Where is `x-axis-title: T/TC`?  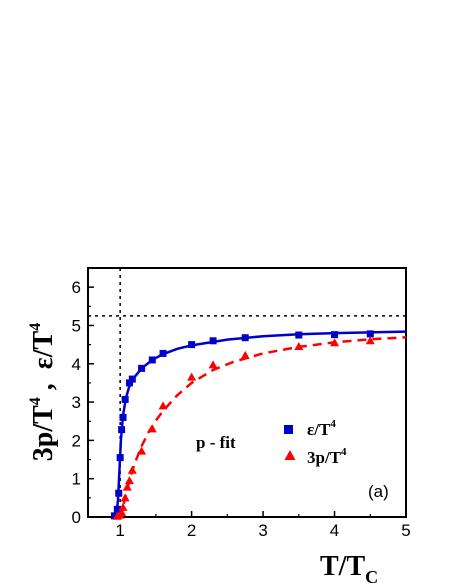 x-axis-title: T/TC is located at coordinates (349, 569).